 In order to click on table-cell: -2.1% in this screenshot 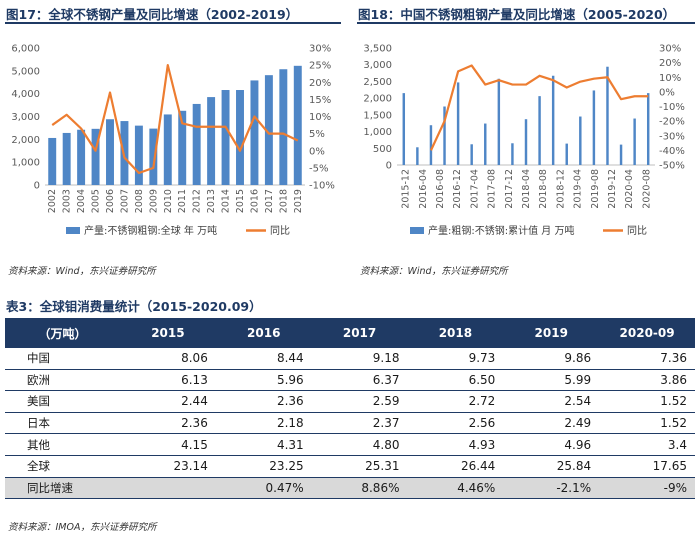, I will do `click(551, 488)`.